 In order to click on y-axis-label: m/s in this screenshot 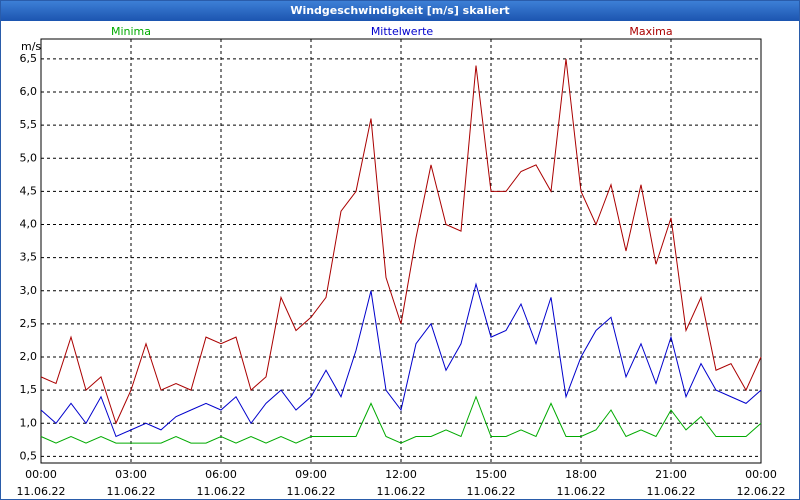, I will do `click(31, 46)`.